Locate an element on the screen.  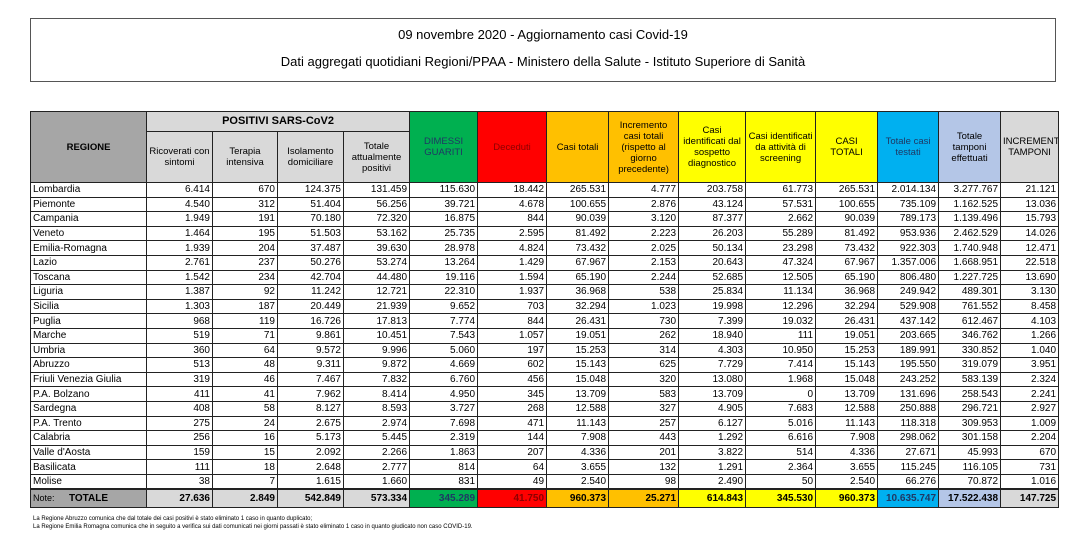
table-cell: 53.274 is located at coordinates (376, 262).